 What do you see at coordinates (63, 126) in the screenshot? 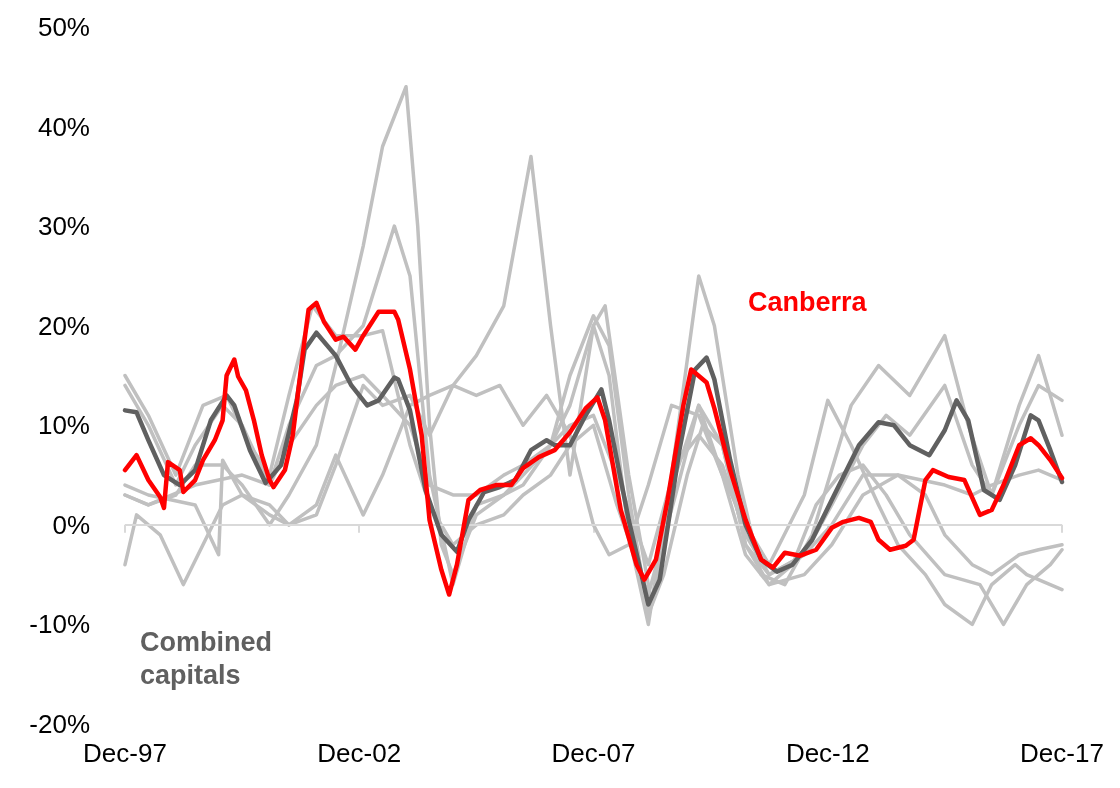
I see `y-tick-label: 40%` at bounding box center [63, 126].